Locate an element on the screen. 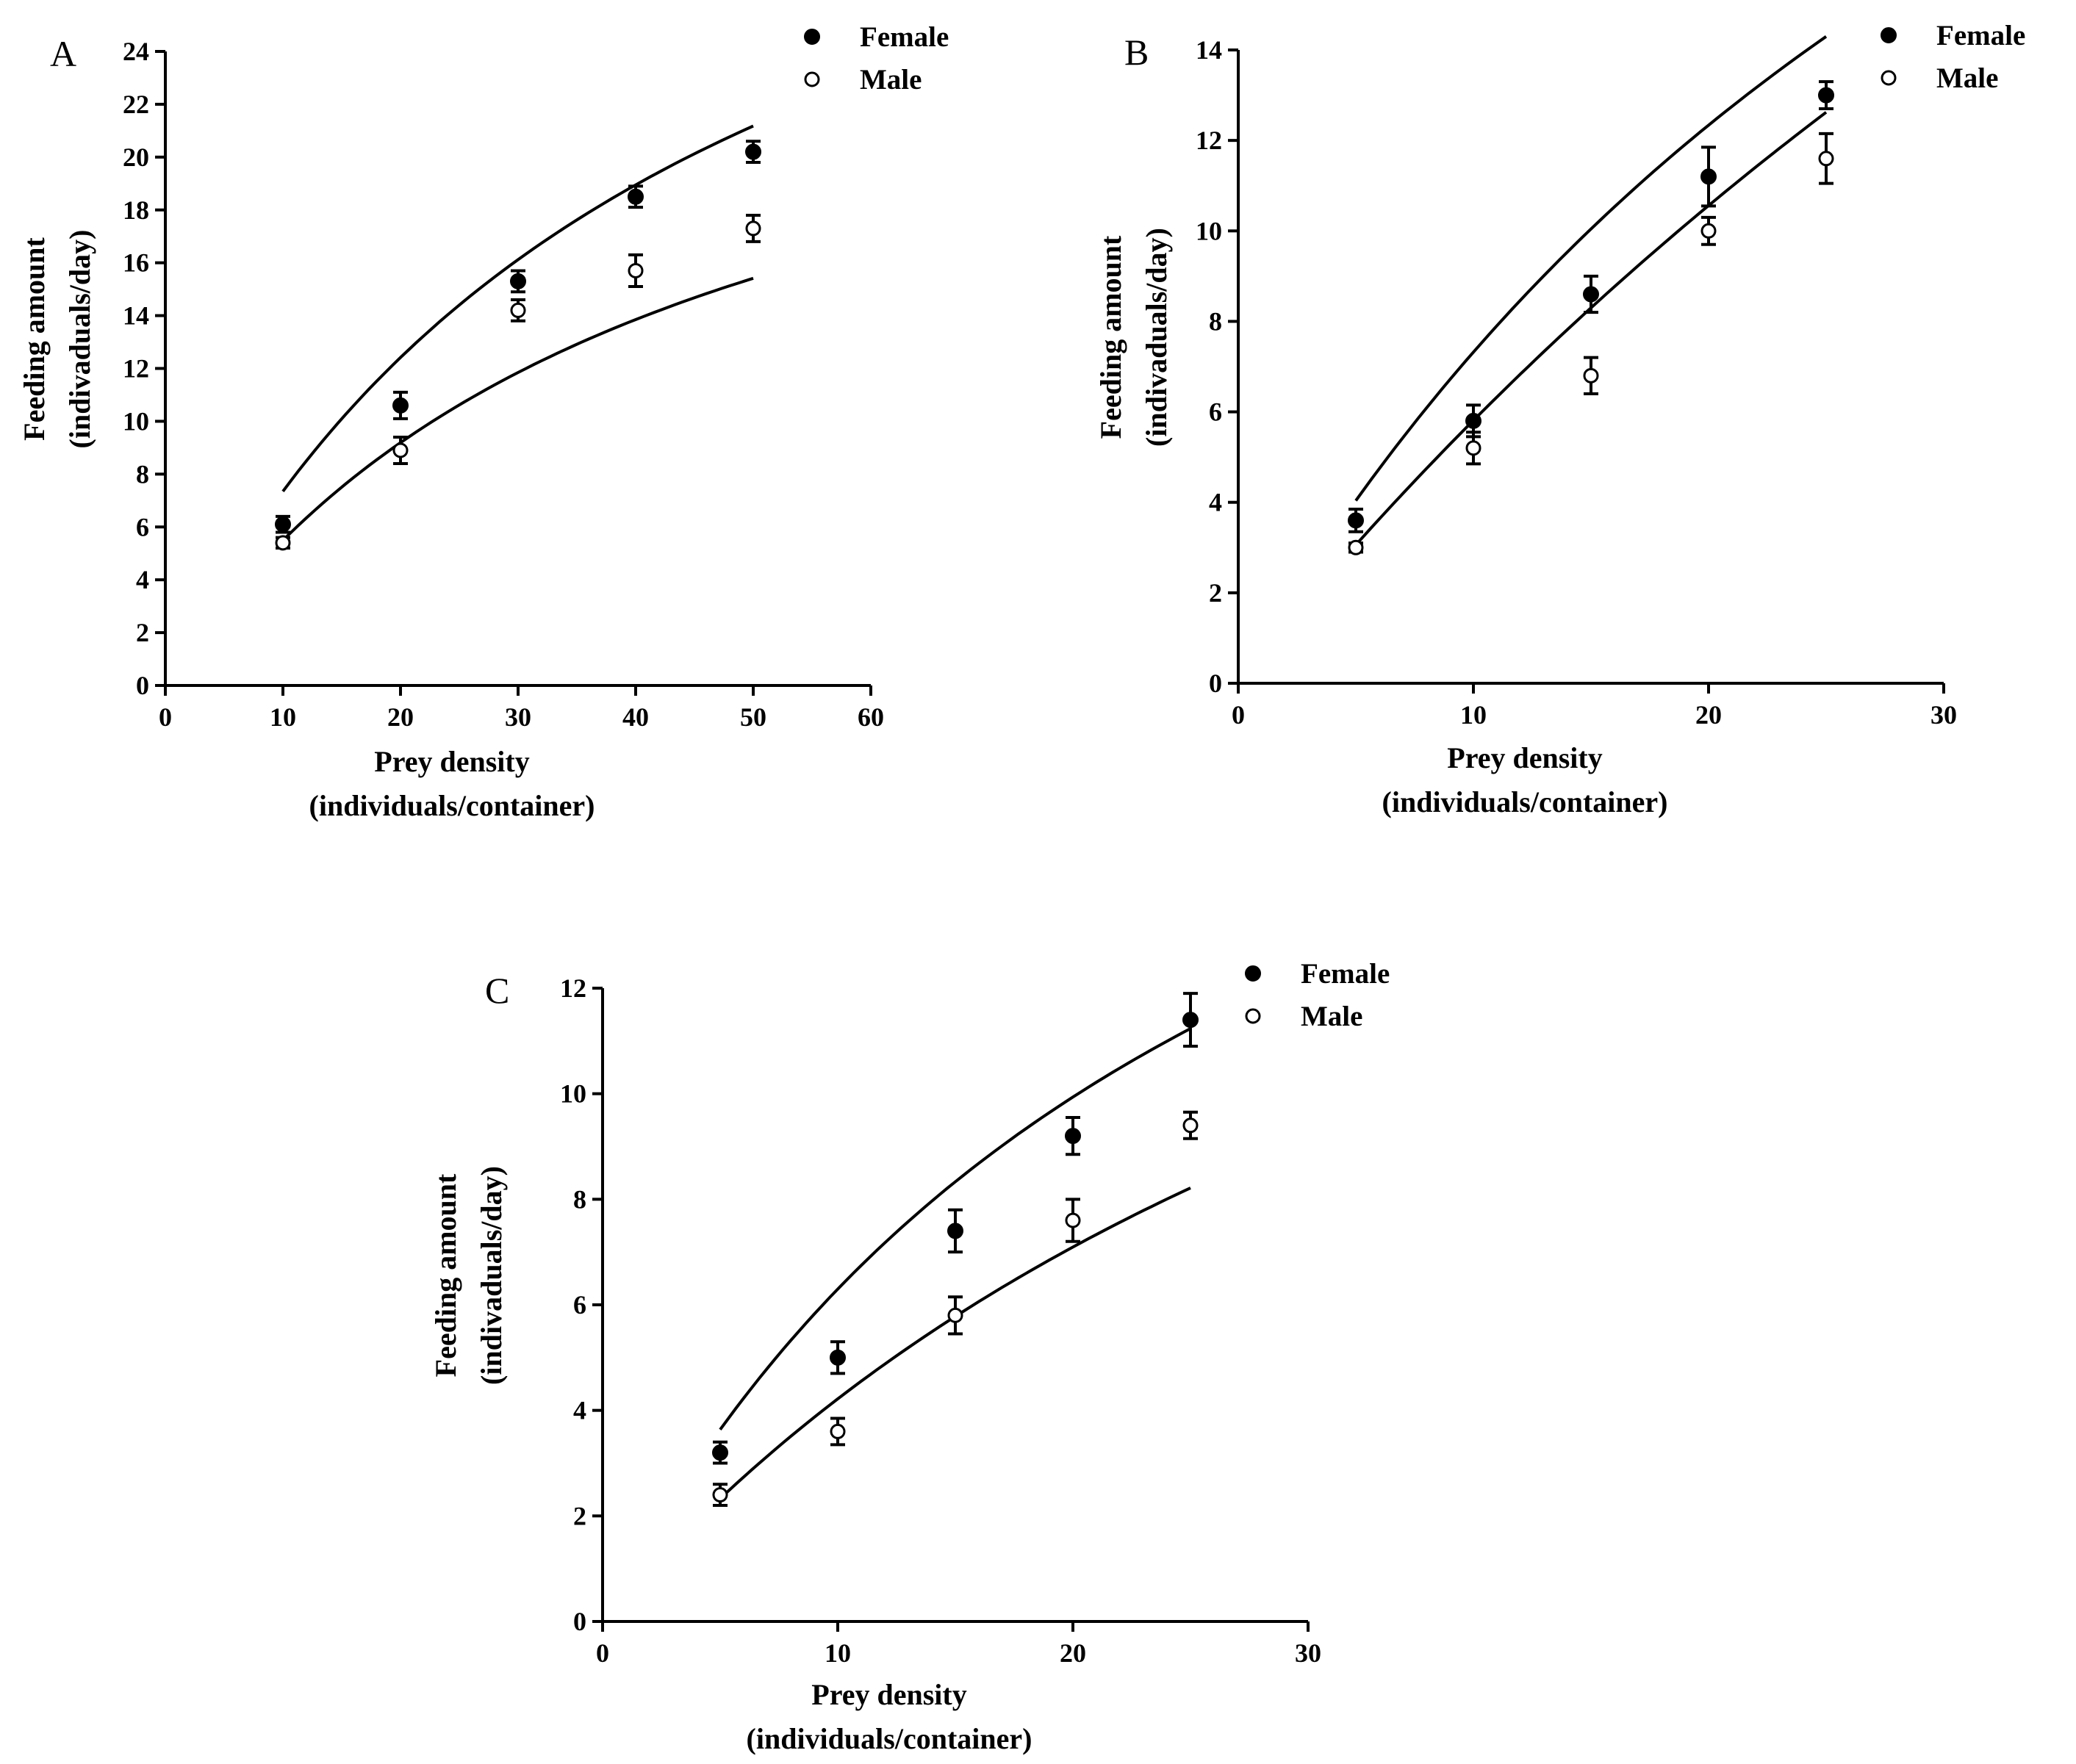 The width and height of the screenshot is (2076, 1764). y-tick-label: 16 is located at coordinates (136, 263).